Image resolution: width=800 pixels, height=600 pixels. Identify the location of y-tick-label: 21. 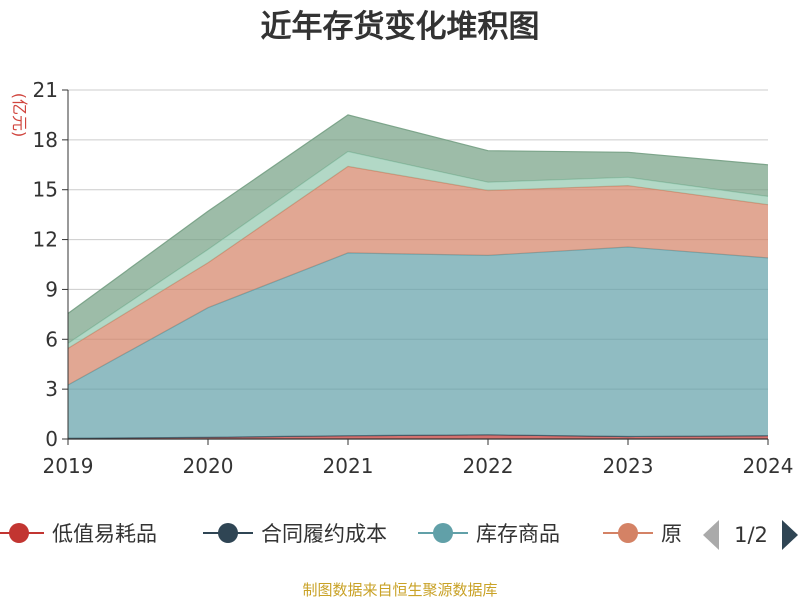
(45, 90).